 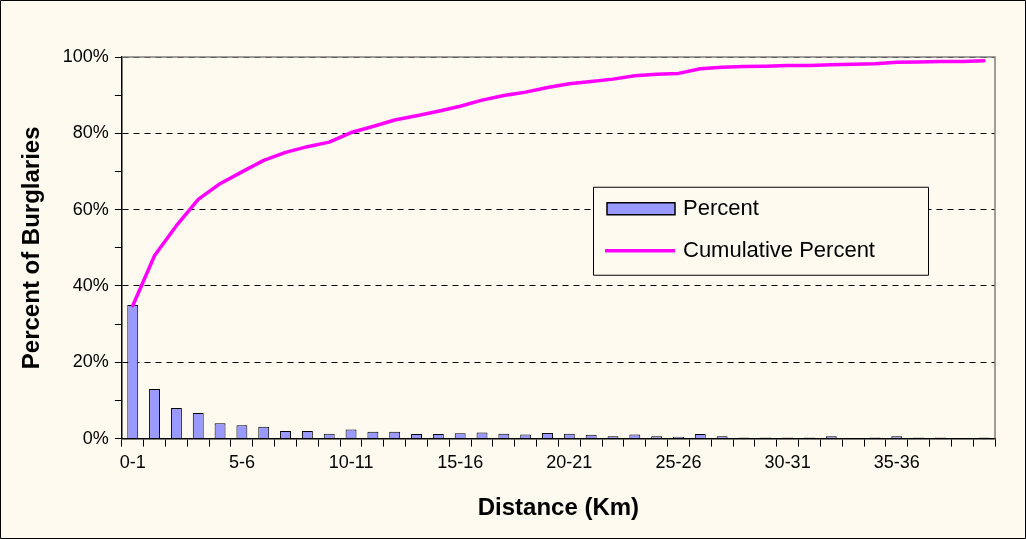 What do you see at coordinates (787, 462) in the screenshot?
I see `x-tick-label: 30-31` at bounding box center [787, 462].